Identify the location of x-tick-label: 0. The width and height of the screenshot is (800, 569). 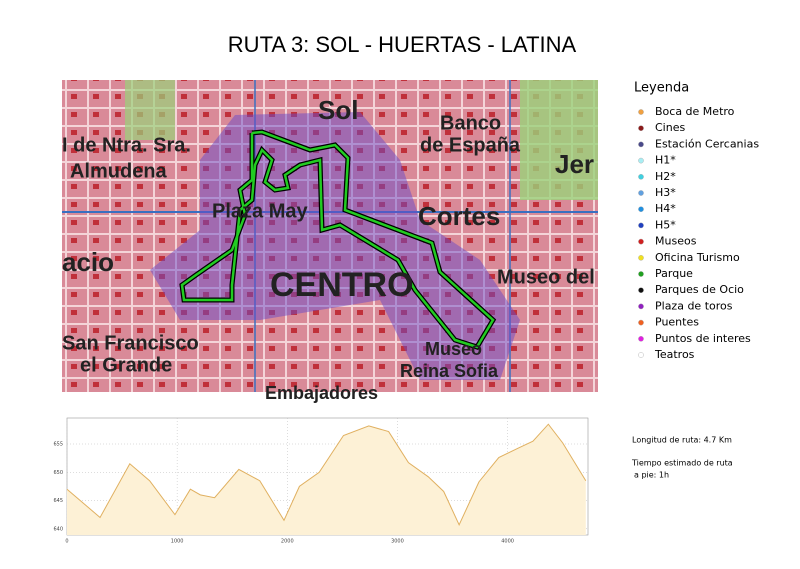
(66, 542).